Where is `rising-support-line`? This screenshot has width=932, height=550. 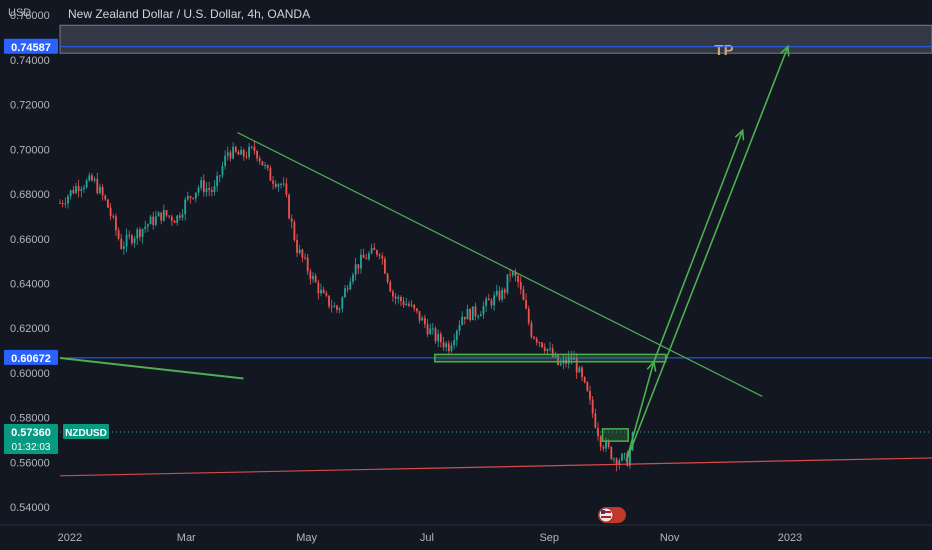
rising-support-line is located at coordinates (495, 467).